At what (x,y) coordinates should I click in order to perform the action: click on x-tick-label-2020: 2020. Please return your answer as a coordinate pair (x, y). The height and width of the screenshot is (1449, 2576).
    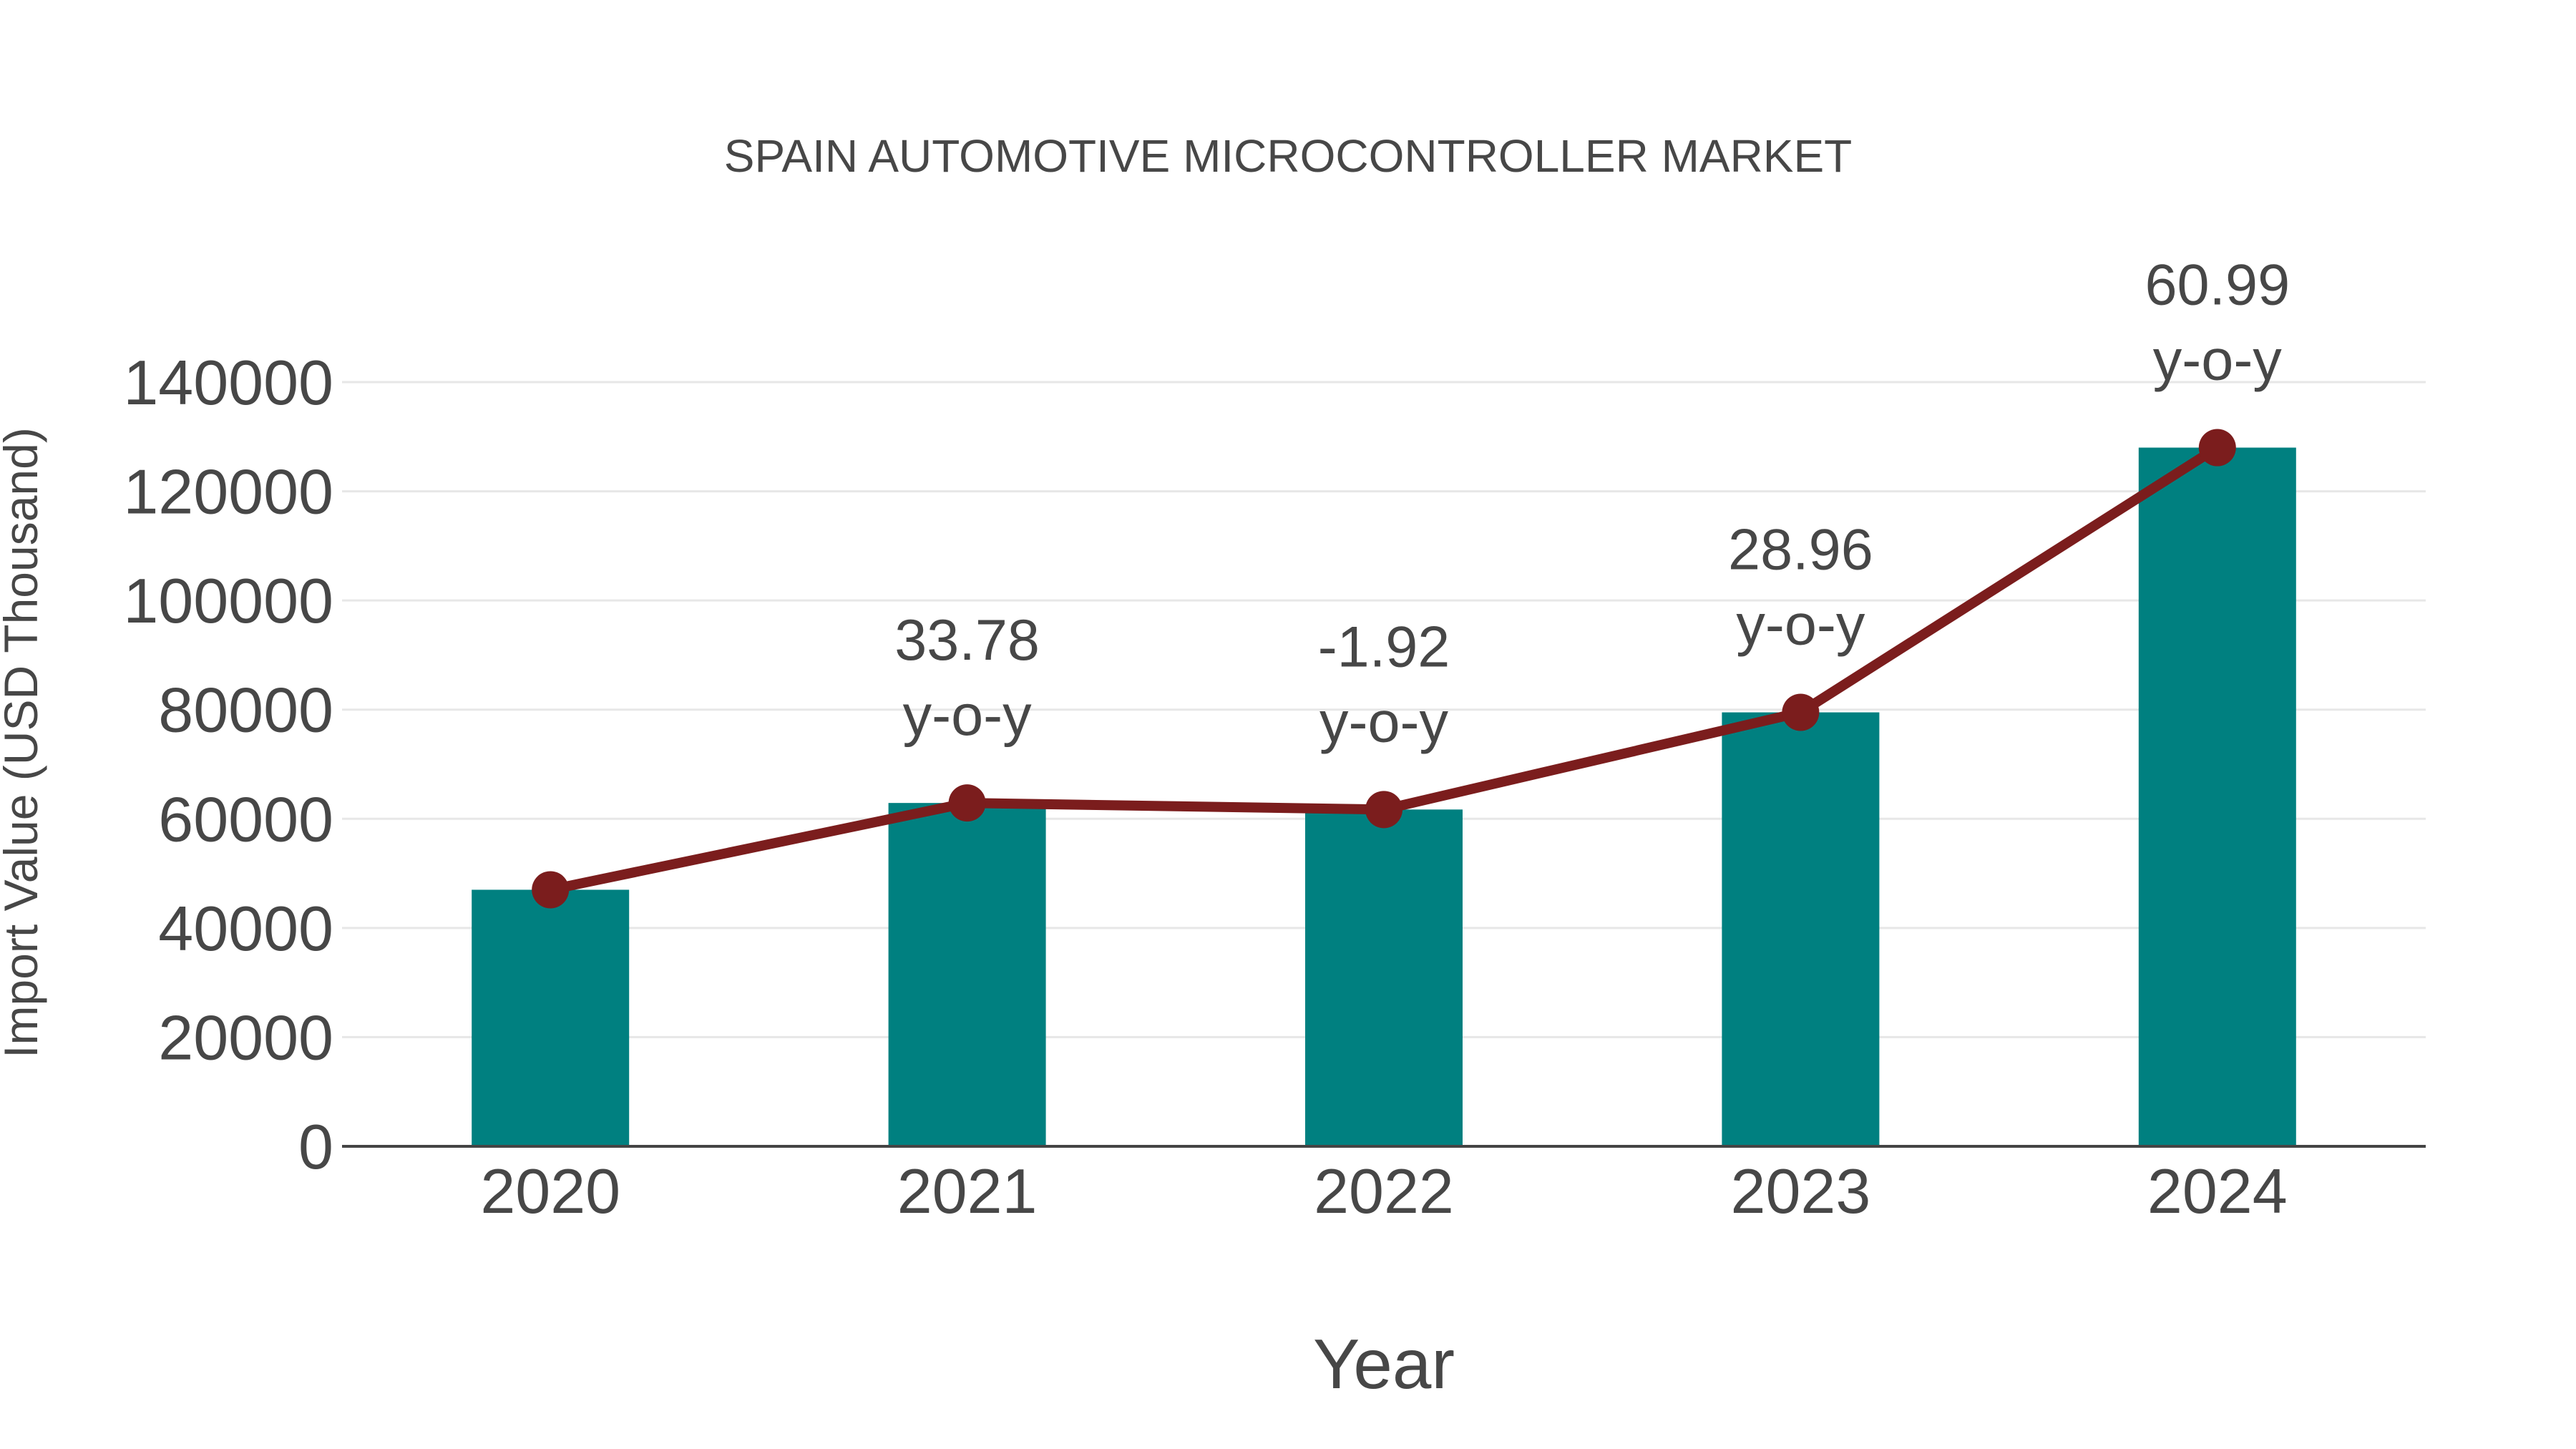
    Looking at the image, I should click on (550, 1191).